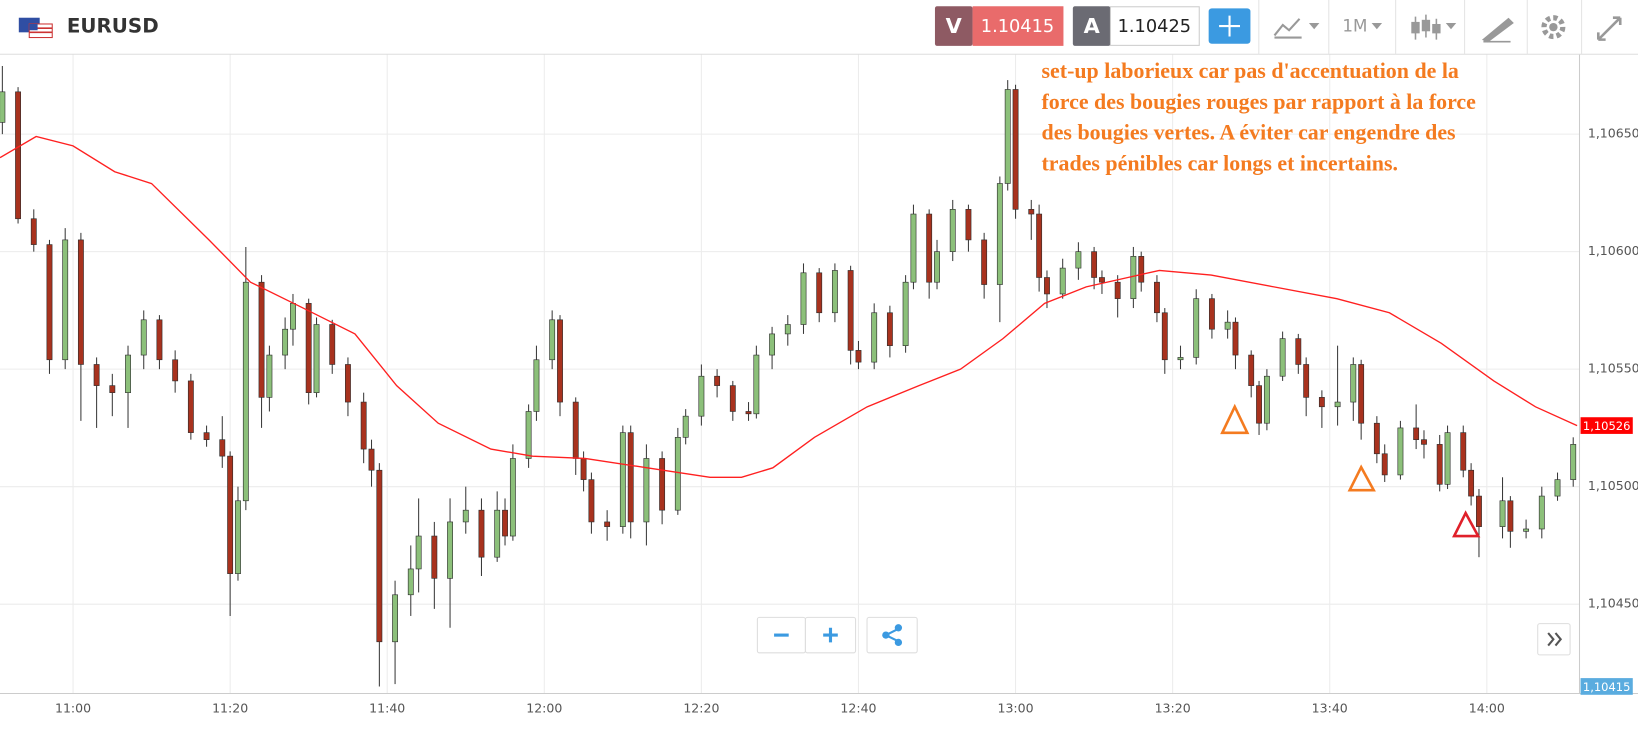  I want to click on header-bar, so click(819, 27).